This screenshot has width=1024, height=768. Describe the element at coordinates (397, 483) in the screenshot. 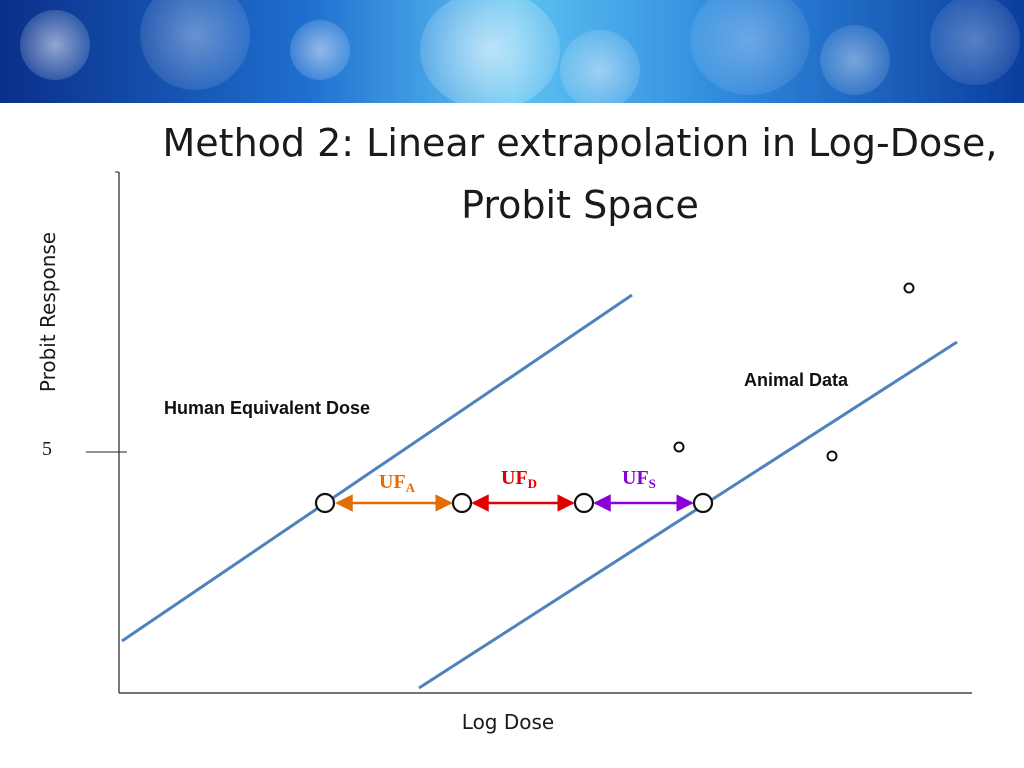

I see `uf-a-label: UFA` at that location.